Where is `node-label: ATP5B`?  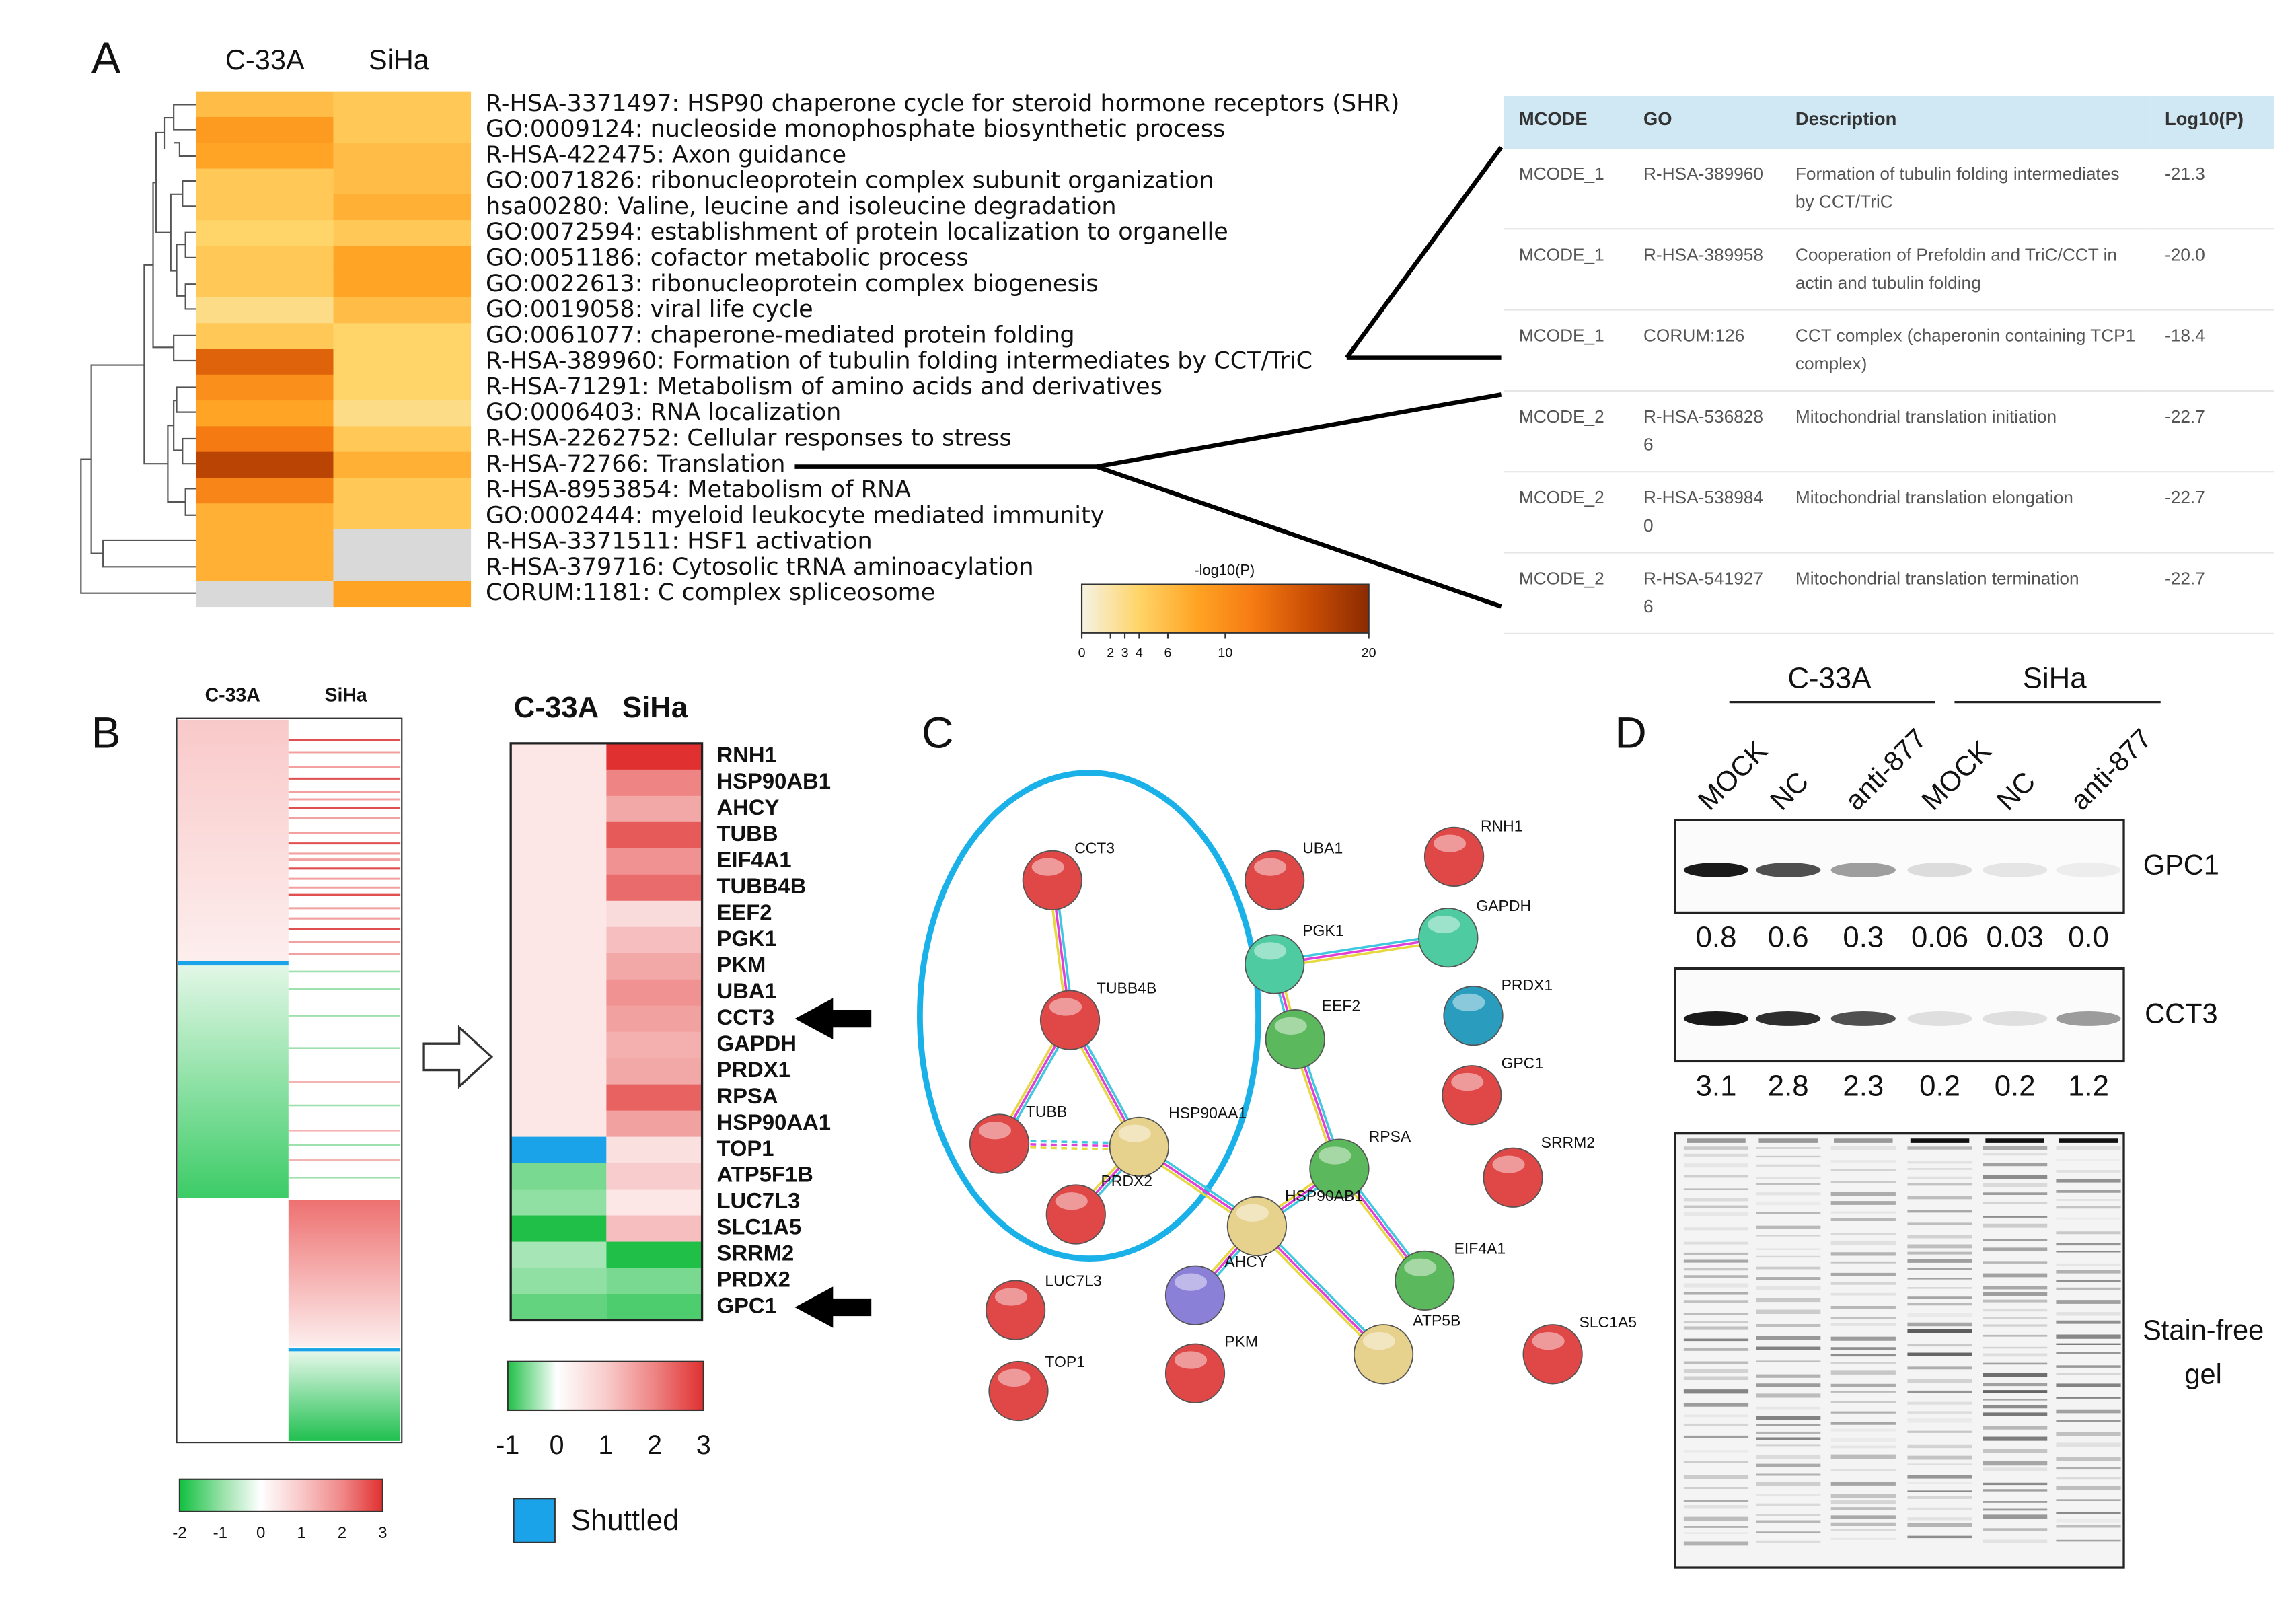
node-label: ATP5B is located at coordinates (1436, 1320).